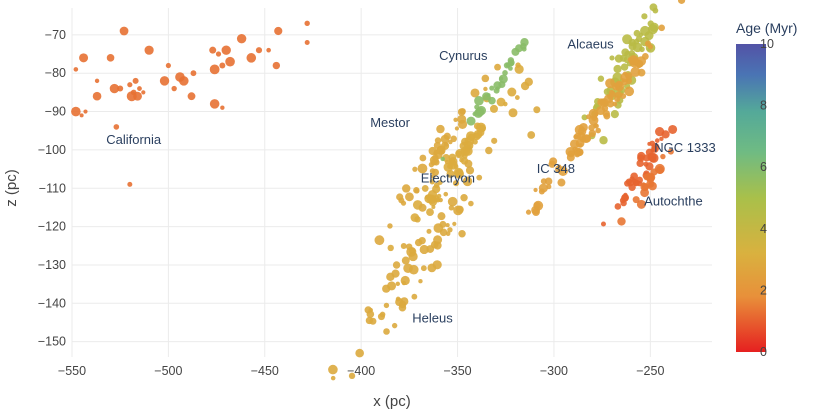 The image size is (830, 415). I want to click on group-label: Alcaeus, so click(590, 43).